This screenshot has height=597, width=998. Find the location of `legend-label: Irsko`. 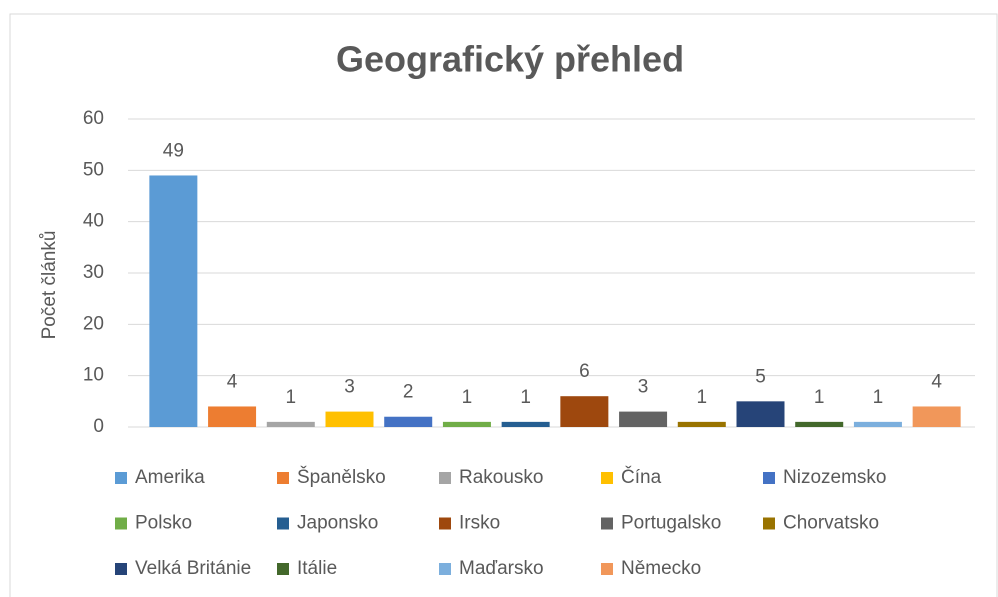

legend-label: Irsko is located at coordinates (479, 523).